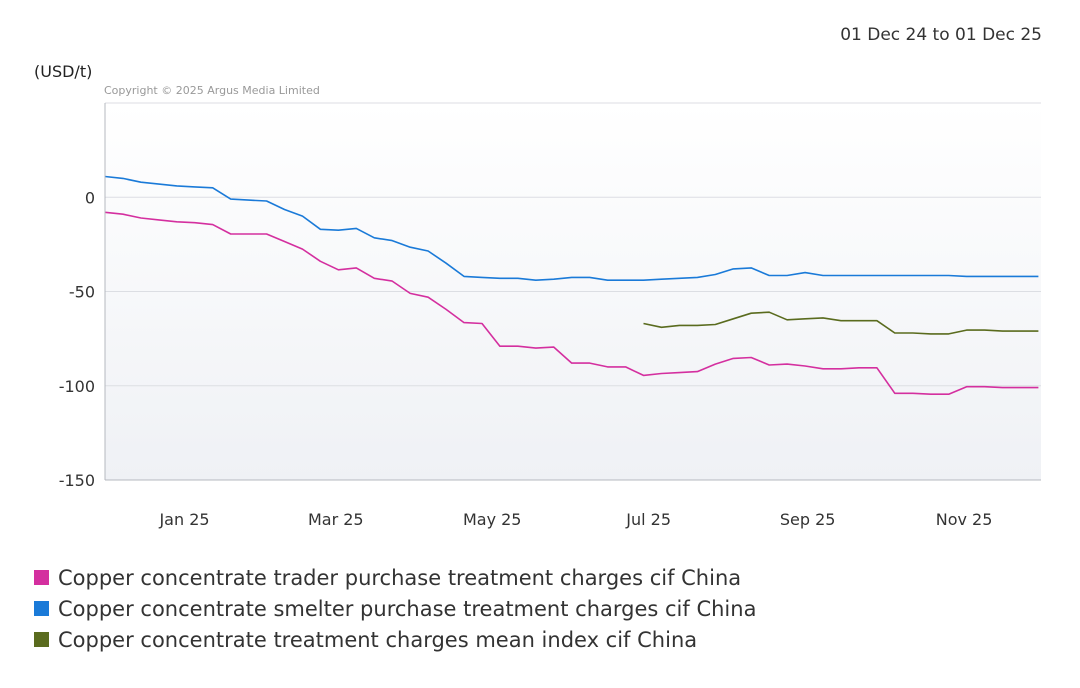 The height and width of the screenshot is (688, 1080). Describe the element at coordinates (63, 71) in the screenshot. I see `y-axis-unit-label: (USD/t)` at that location.